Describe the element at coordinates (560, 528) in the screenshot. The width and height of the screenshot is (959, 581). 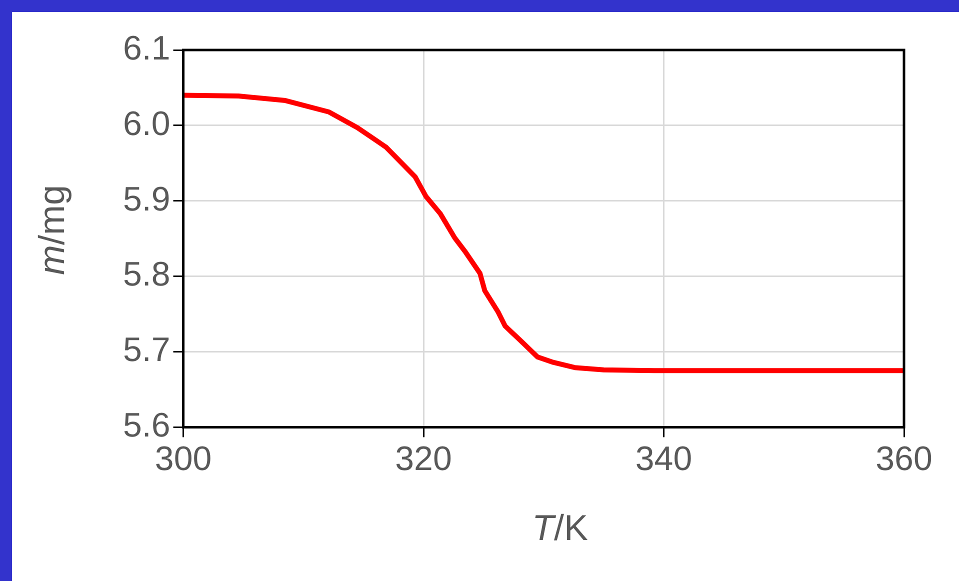
I see `x-axis-title: T/K` at that location.